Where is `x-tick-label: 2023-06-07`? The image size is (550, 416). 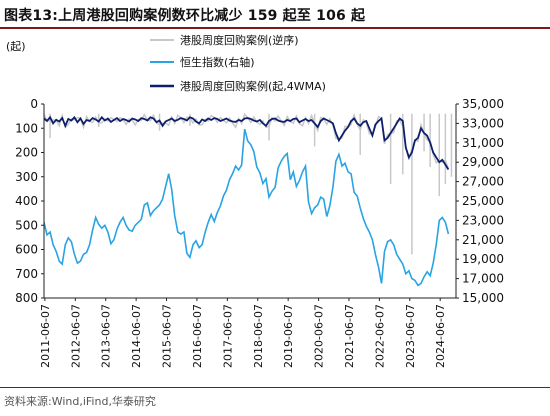 x-tick-label: 2023-06-07 is located at coordinates (410, 336).